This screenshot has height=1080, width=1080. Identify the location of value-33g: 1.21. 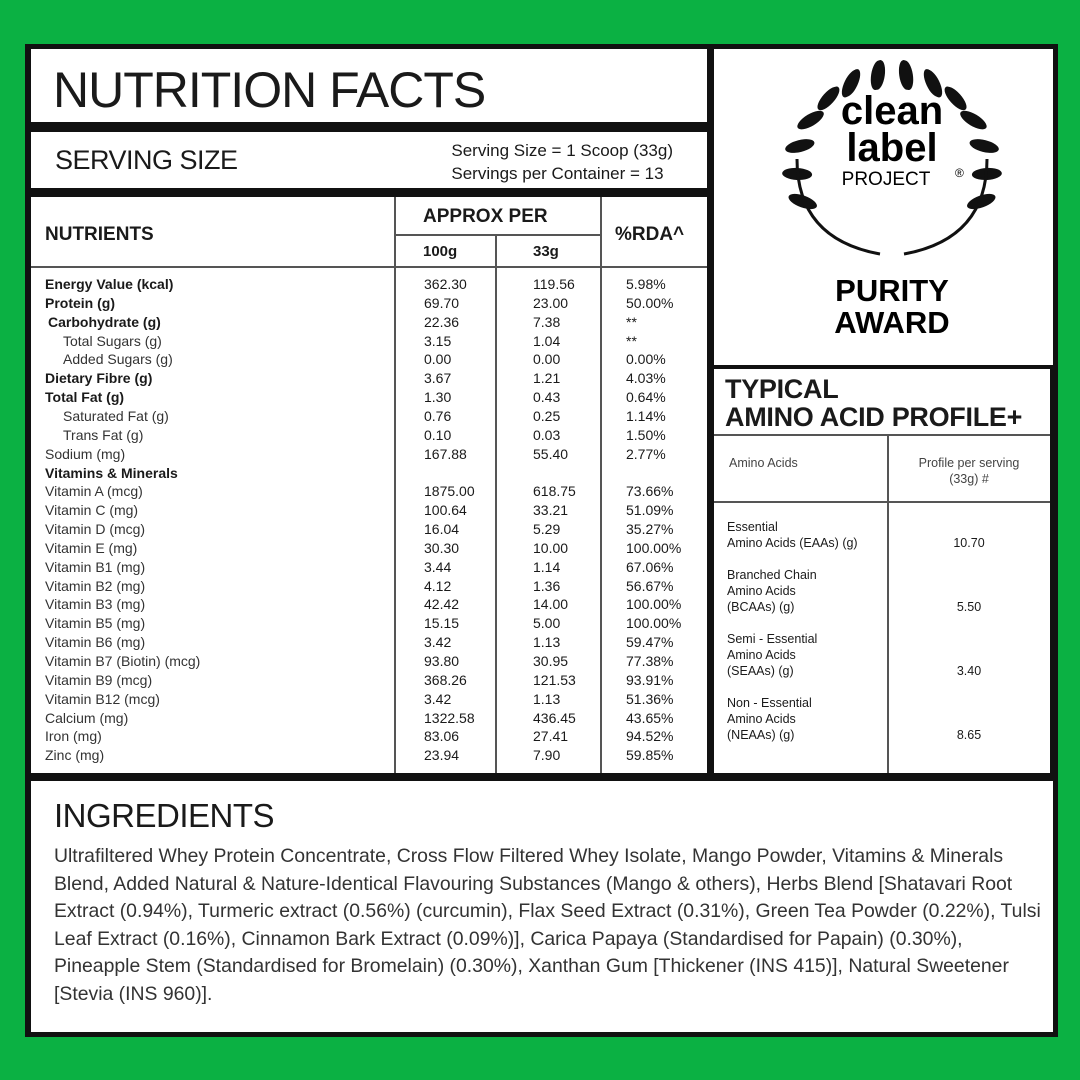
(547, 378).